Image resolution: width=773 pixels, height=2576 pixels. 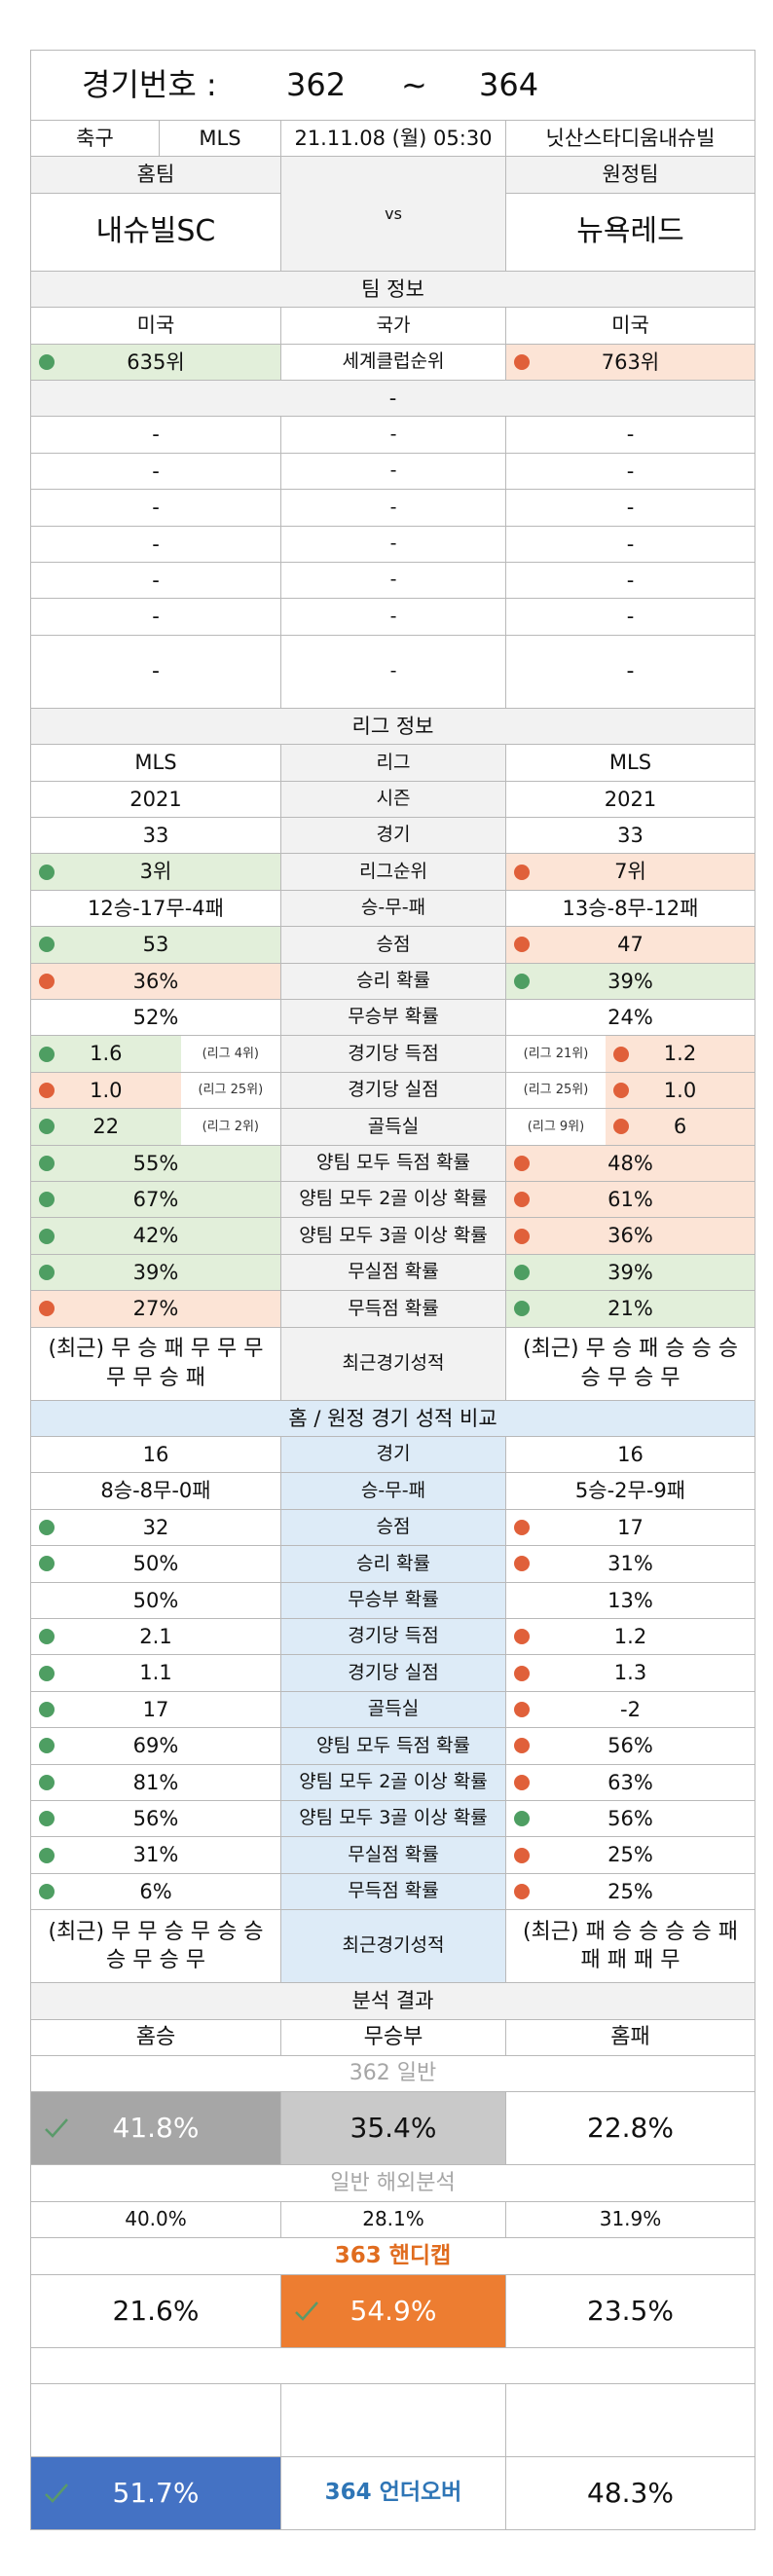 What do you see at coordinates (393, 2493) in the screenshot?
I see `underover-title: 364 언더오버` at bounding box center [393, 2493].